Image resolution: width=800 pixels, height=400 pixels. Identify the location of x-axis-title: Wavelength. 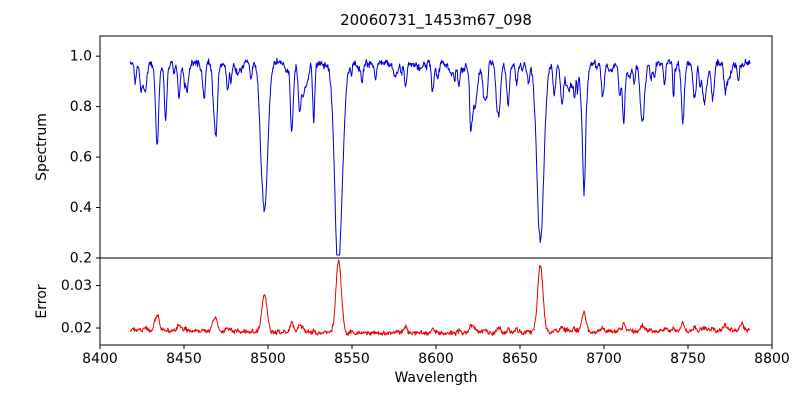
(435, 378).